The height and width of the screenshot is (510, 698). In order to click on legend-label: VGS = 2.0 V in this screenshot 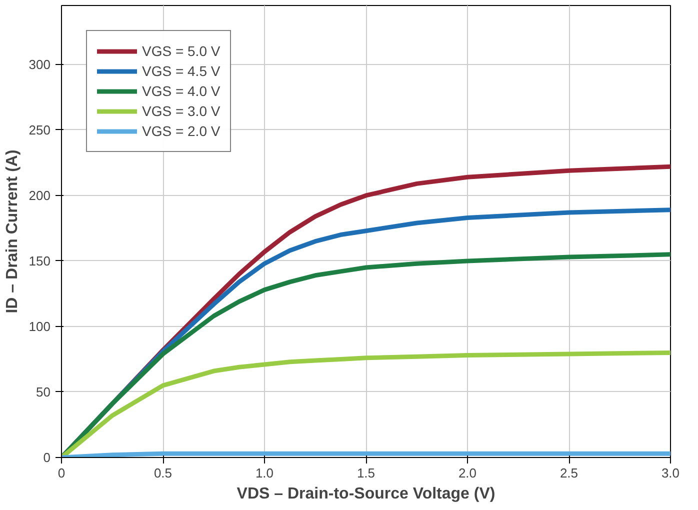, I will do `click(181, 131)`.